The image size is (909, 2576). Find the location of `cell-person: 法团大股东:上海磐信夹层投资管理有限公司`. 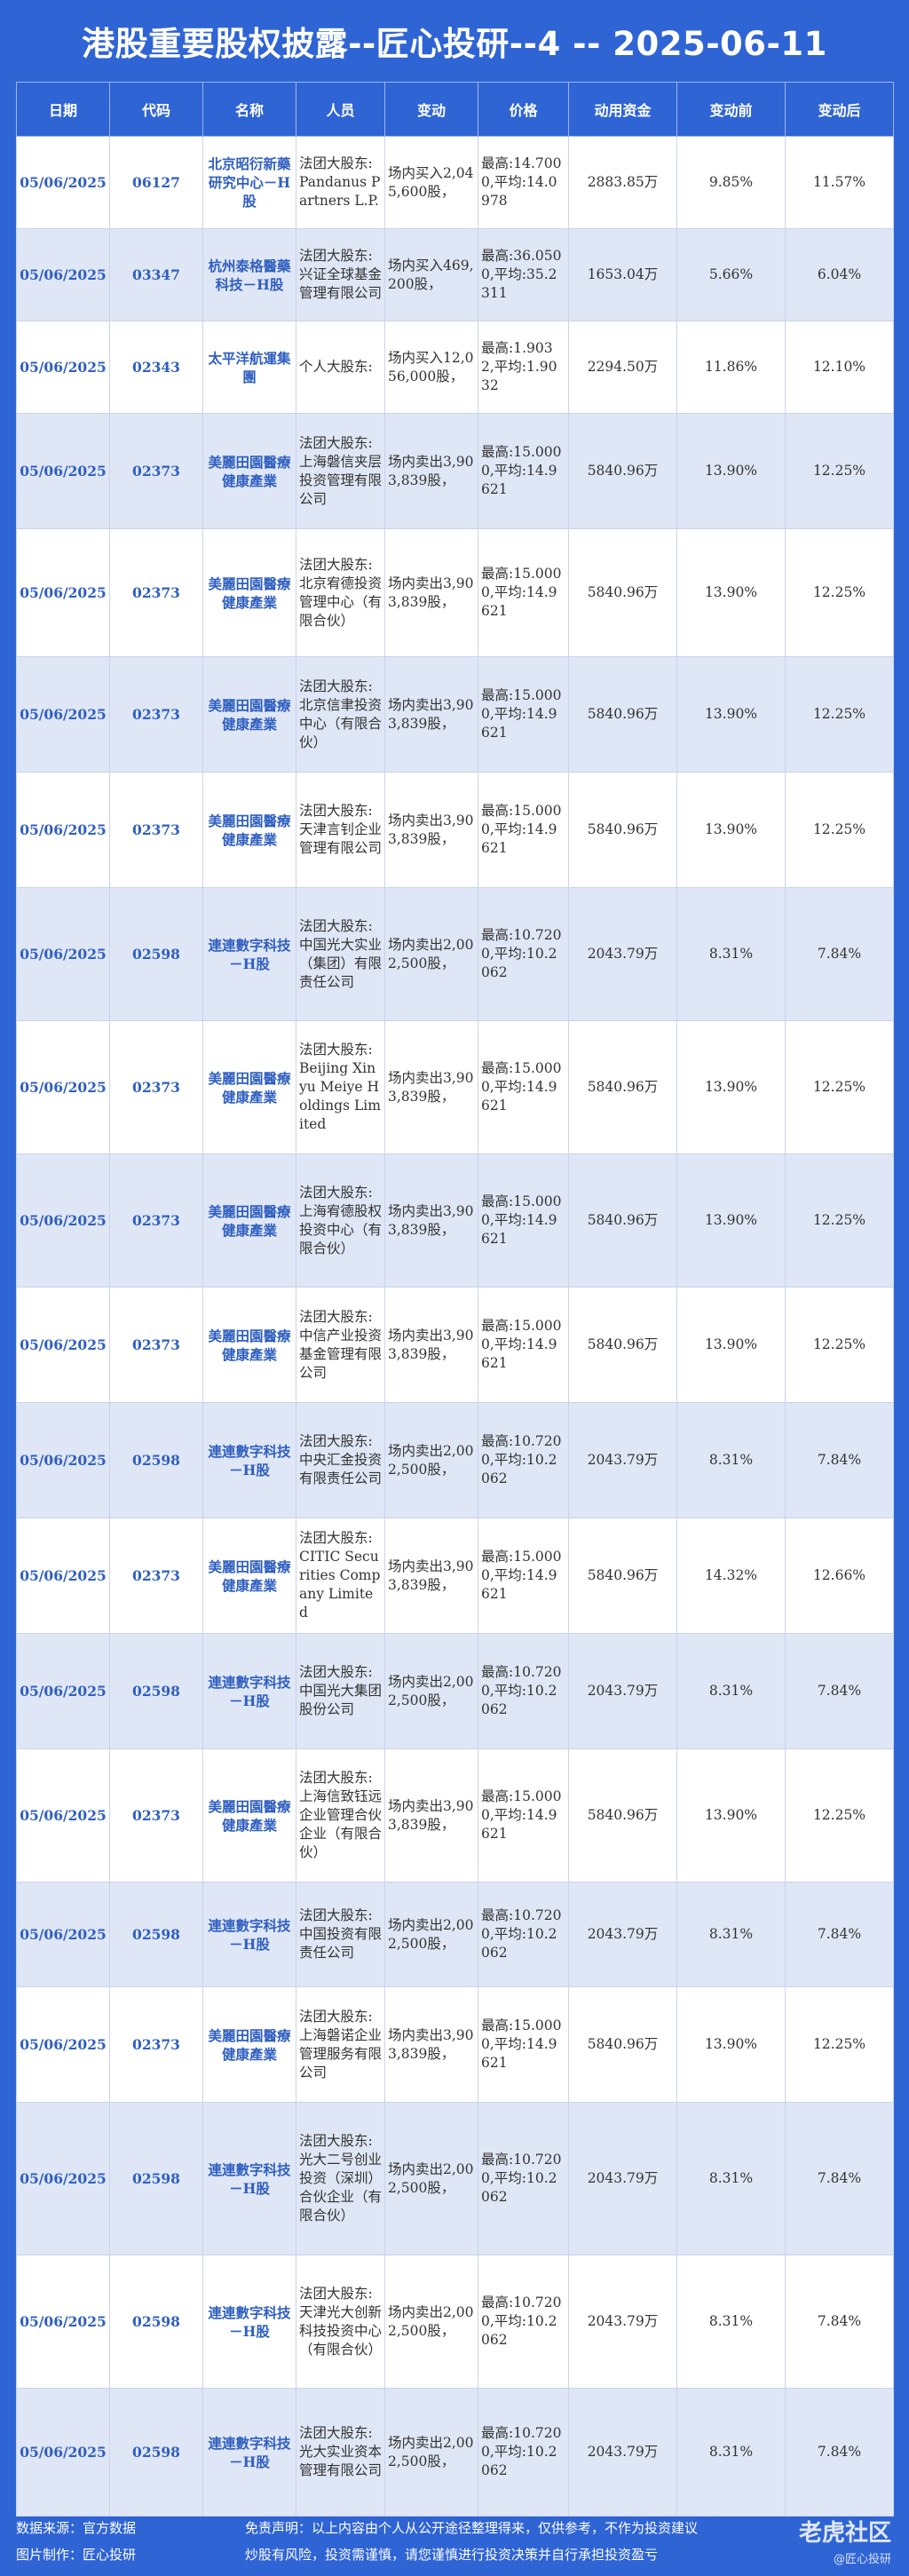

cell-person: 法团大股东:上海磐信夹层投资管理有限公司 is located at coordinates (340, 471).